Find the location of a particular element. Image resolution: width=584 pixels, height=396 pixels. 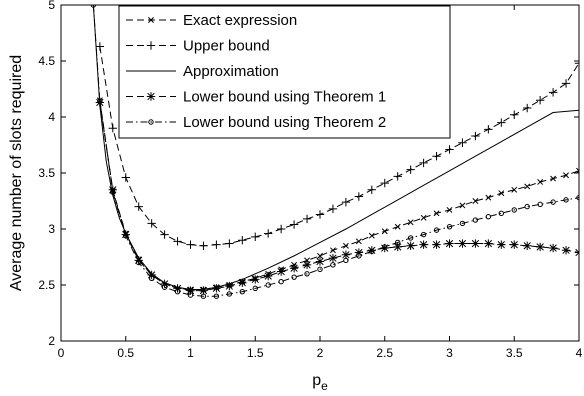

series-5-point-11-stroke is located at coordinates (216, 296).